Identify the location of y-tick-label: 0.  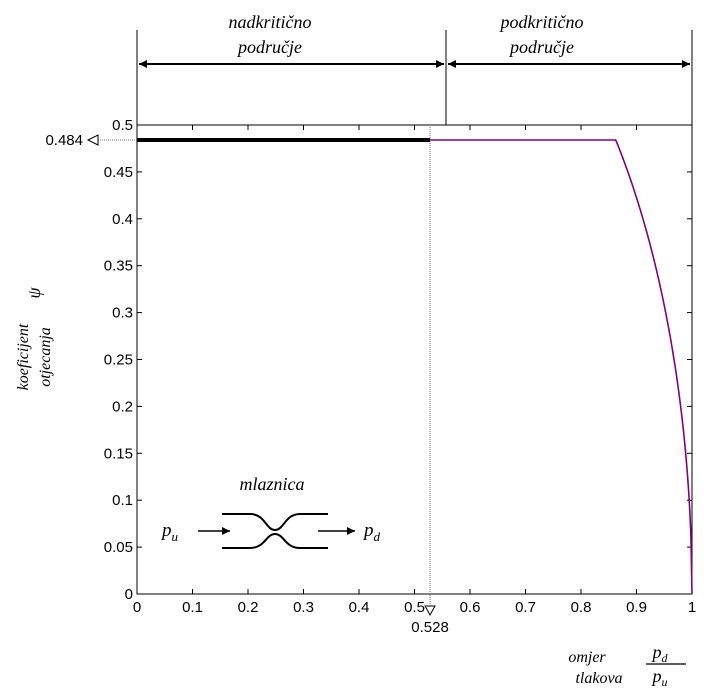
(129, 594).